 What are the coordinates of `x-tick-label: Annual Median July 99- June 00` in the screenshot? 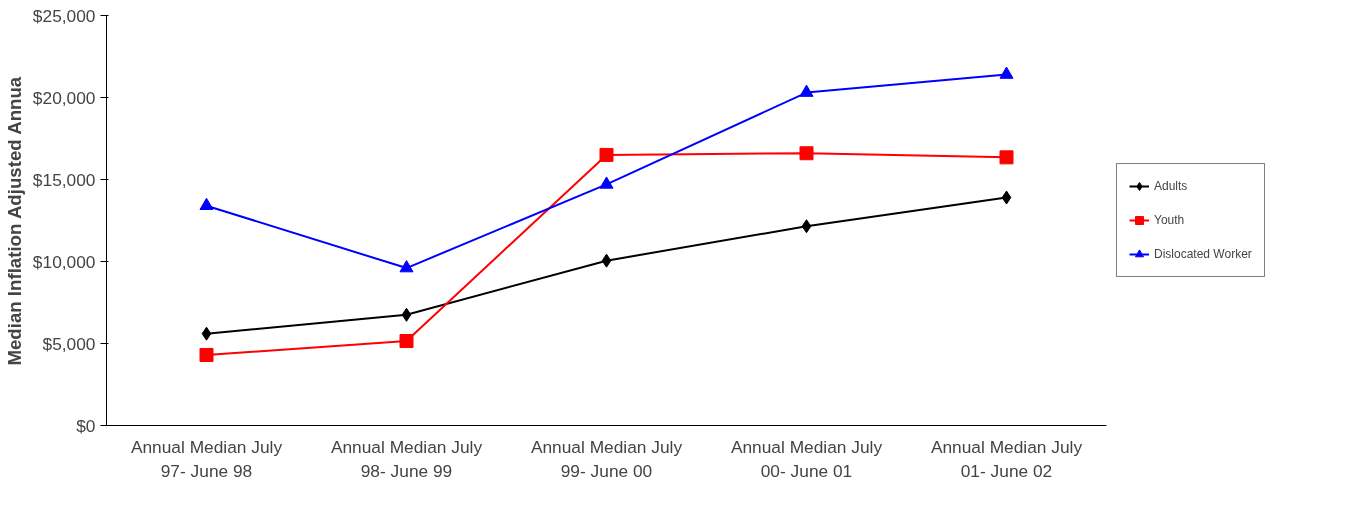 It's located at (606, 458).